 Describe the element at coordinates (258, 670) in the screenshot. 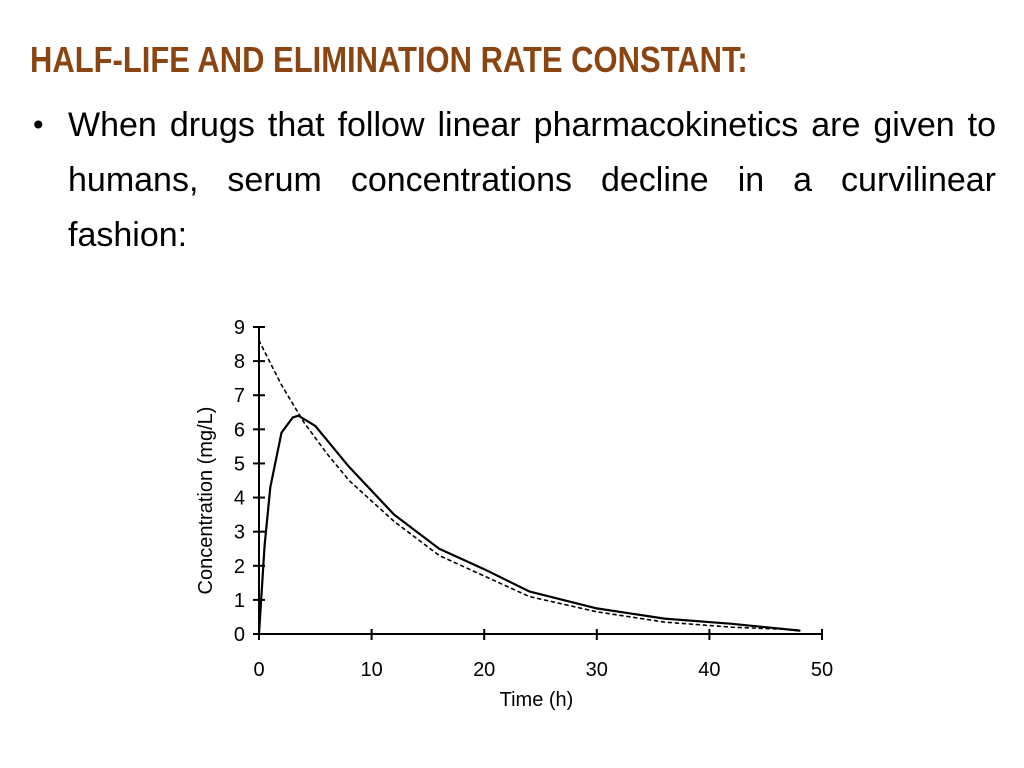

I see `x-tick-label: 0` at that location.